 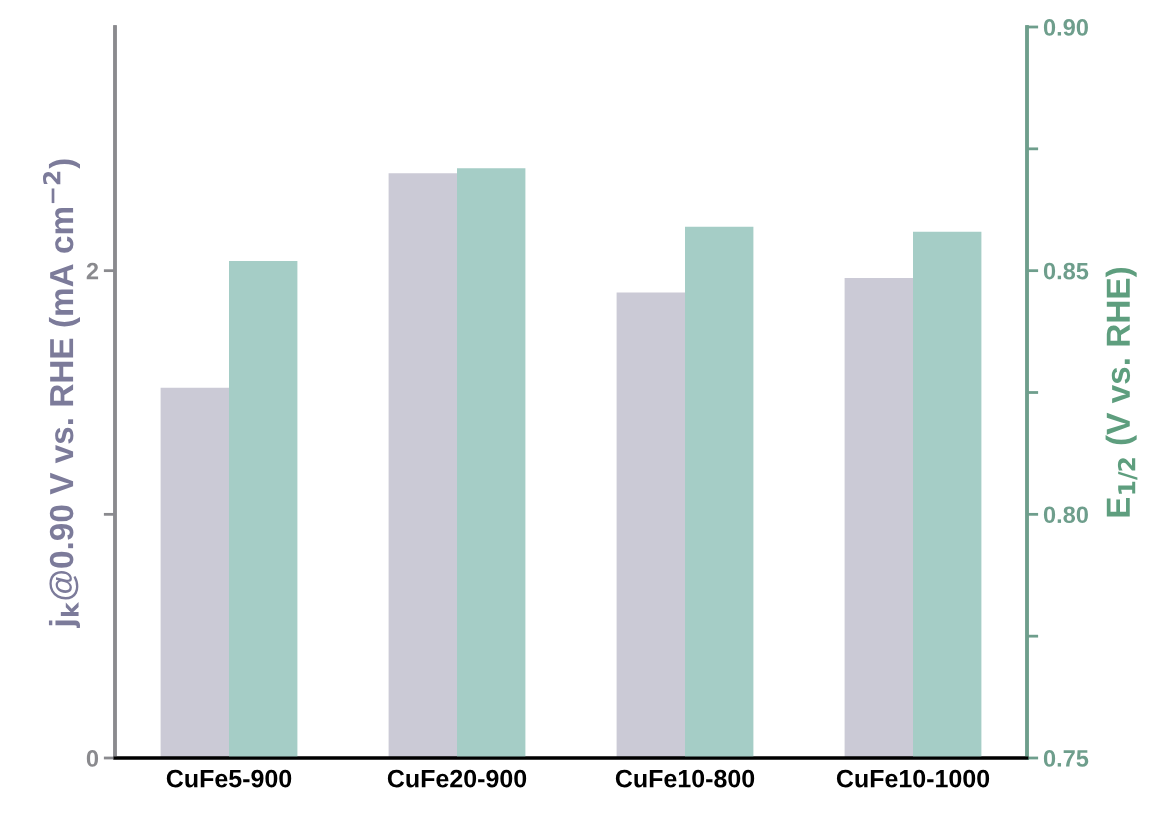 I want to click on x-tick-label: CuFe20-900, so click(x=457, y=778).